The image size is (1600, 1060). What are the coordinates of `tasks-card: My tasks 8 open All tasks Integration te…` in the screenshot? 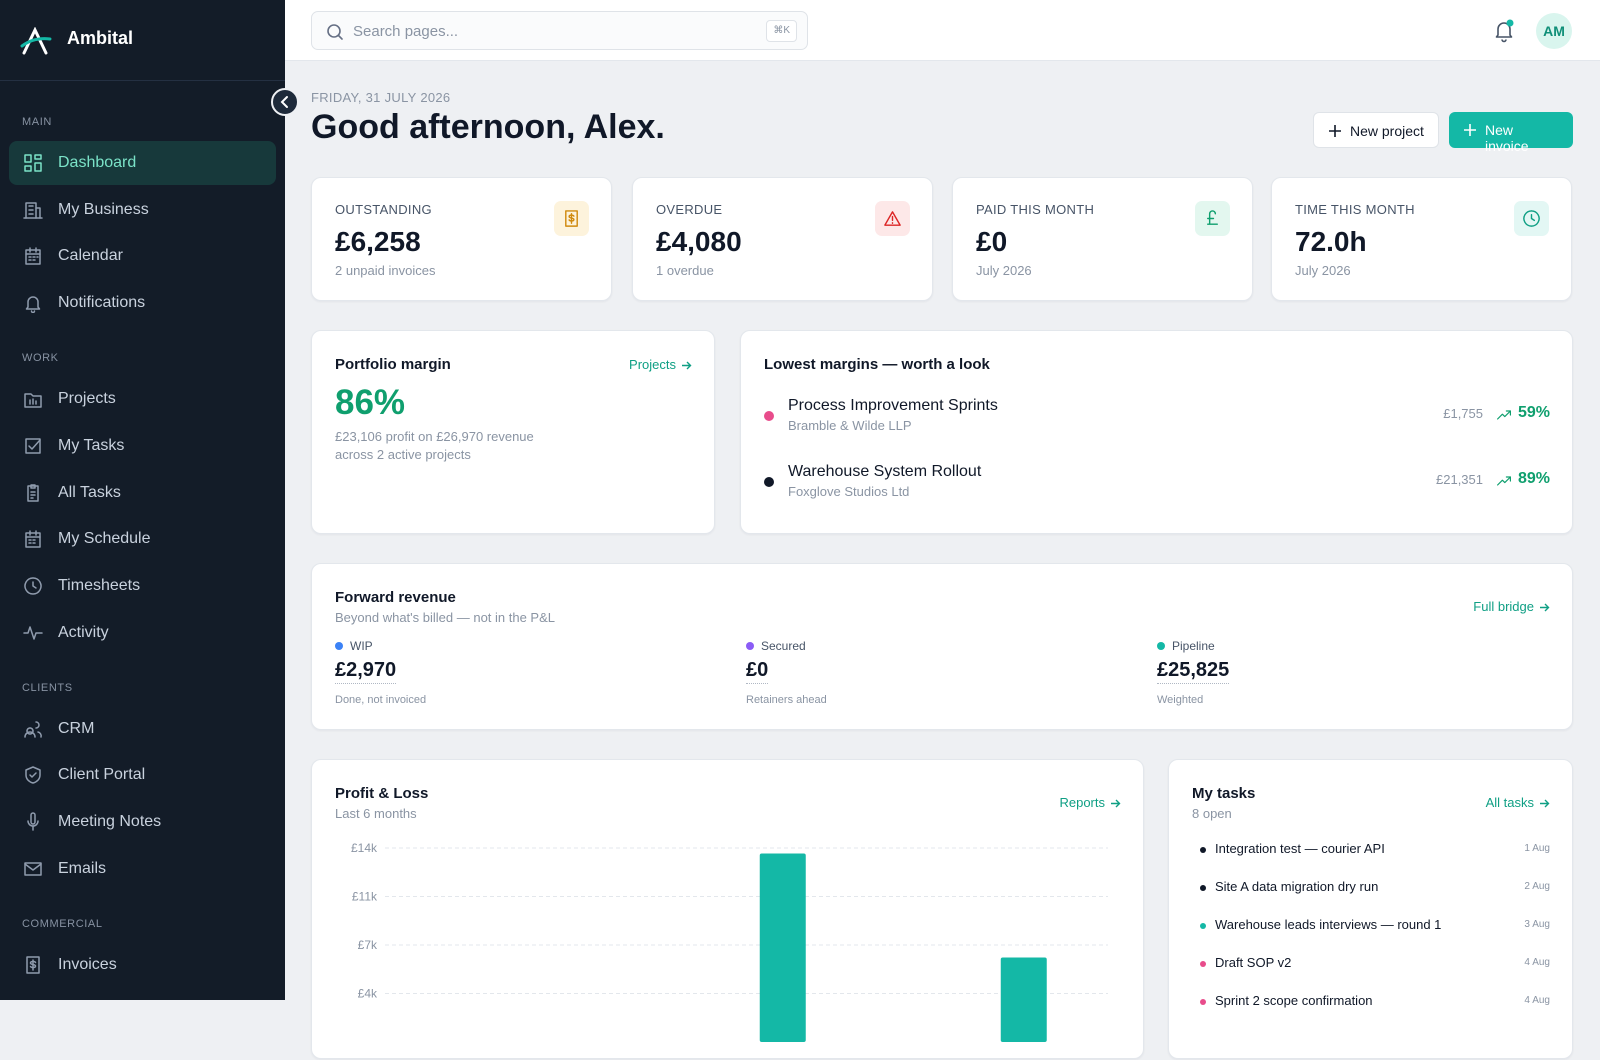 It's located at (1370, 909).